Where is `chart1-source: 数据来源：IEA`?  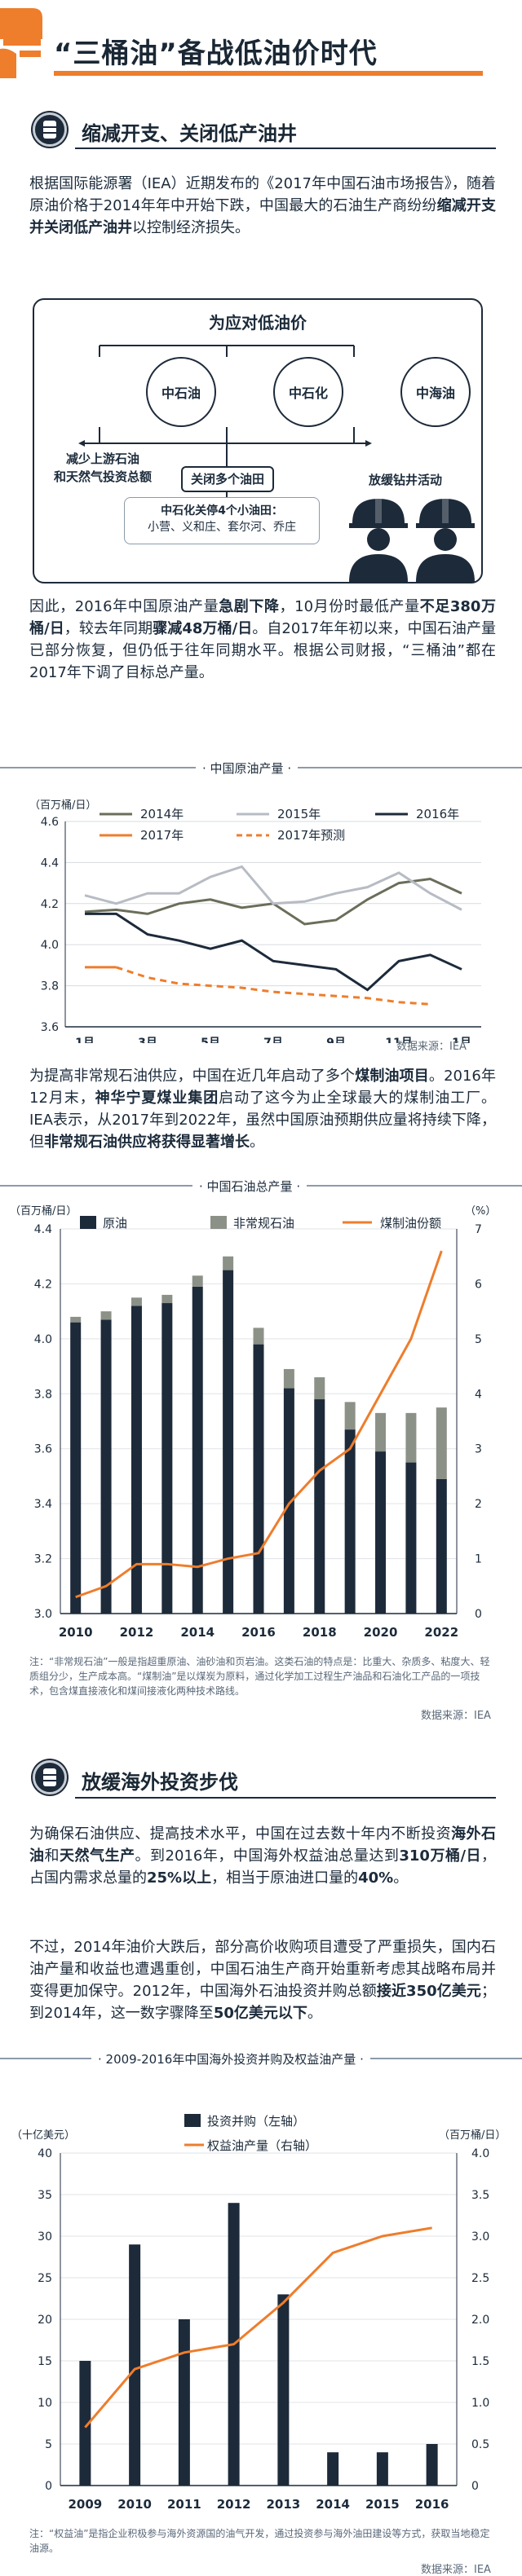
chart1-source: 数据来源：IEA is located at coordinates (431, 1047).